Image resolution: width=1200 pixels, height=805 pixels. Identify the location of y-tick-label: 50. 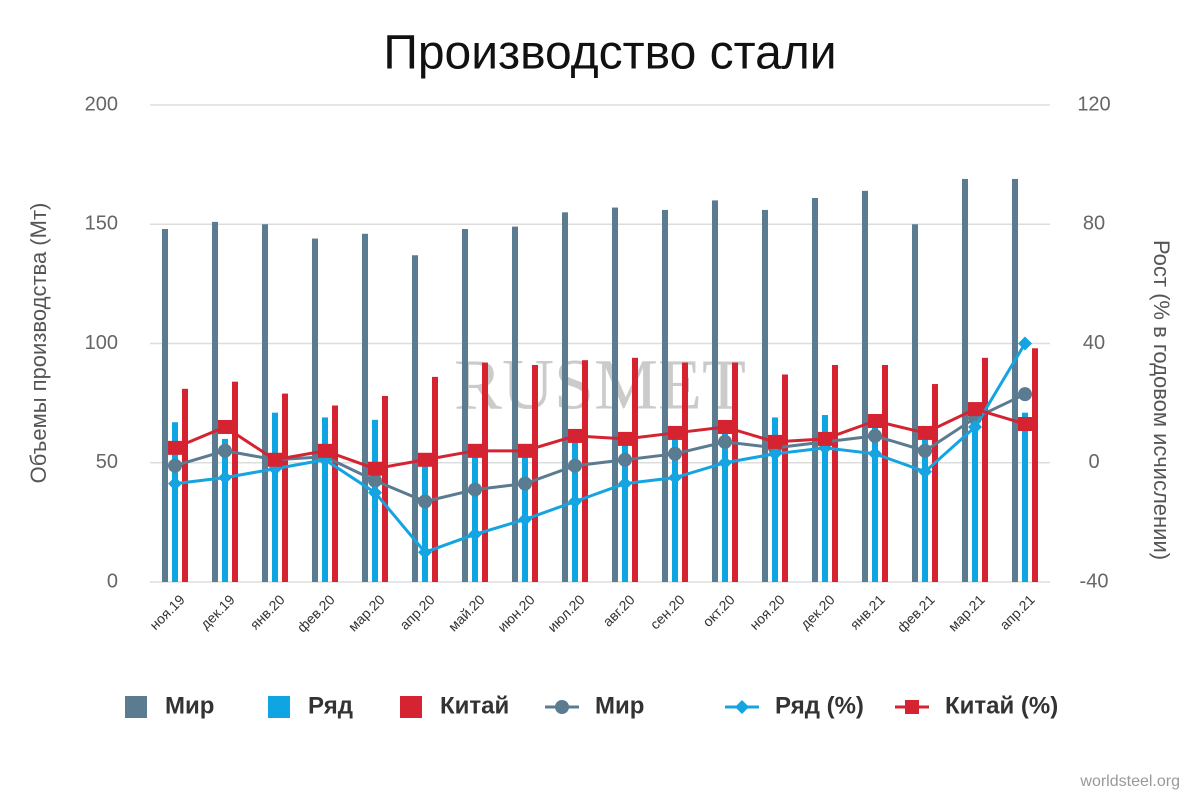
(107, 462).